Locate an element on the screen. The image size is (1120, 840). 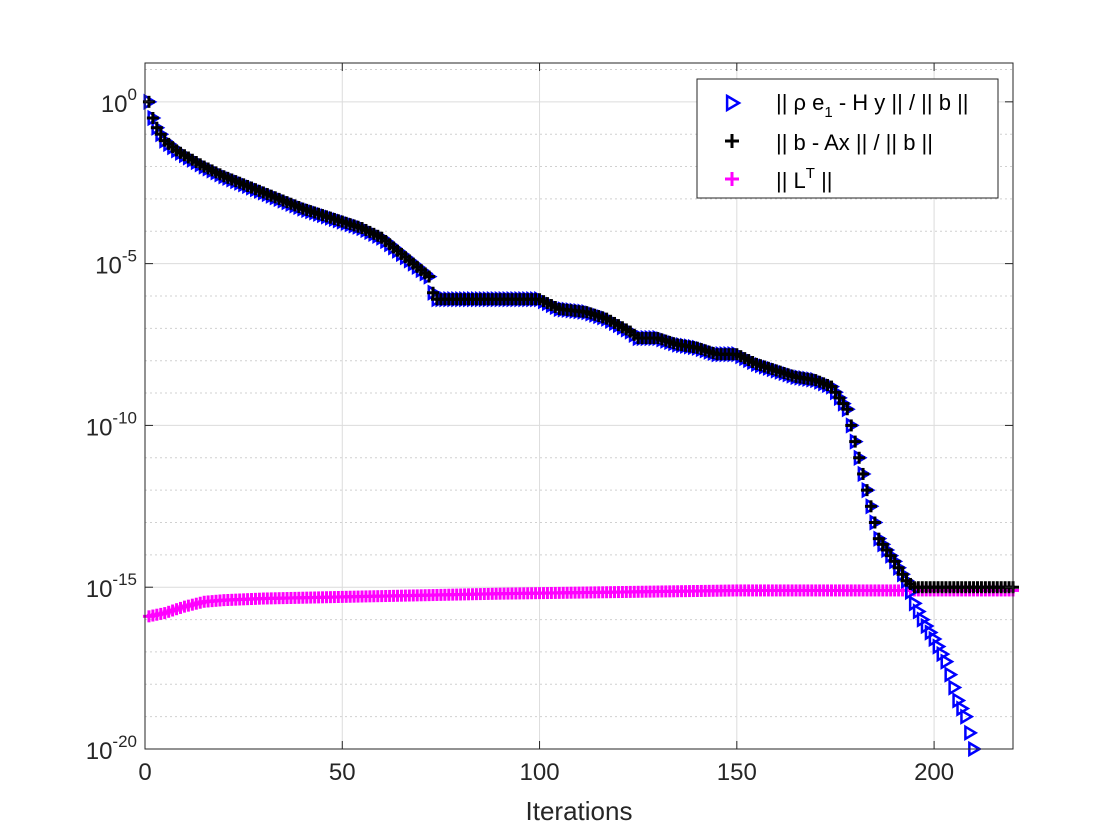
legend-marker-true-residual is located at coordinates (732, 141).